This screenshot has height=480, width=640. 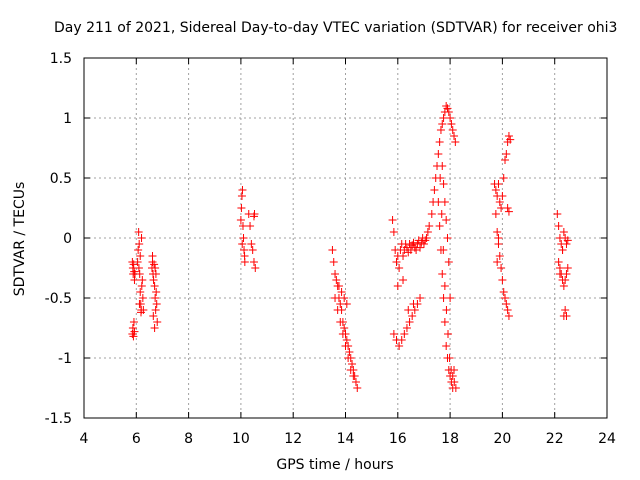 What do you see at coordinates (555, 439) in the screenshot?
I see `x-tick-label: 22` at bounding box center [555, 439].